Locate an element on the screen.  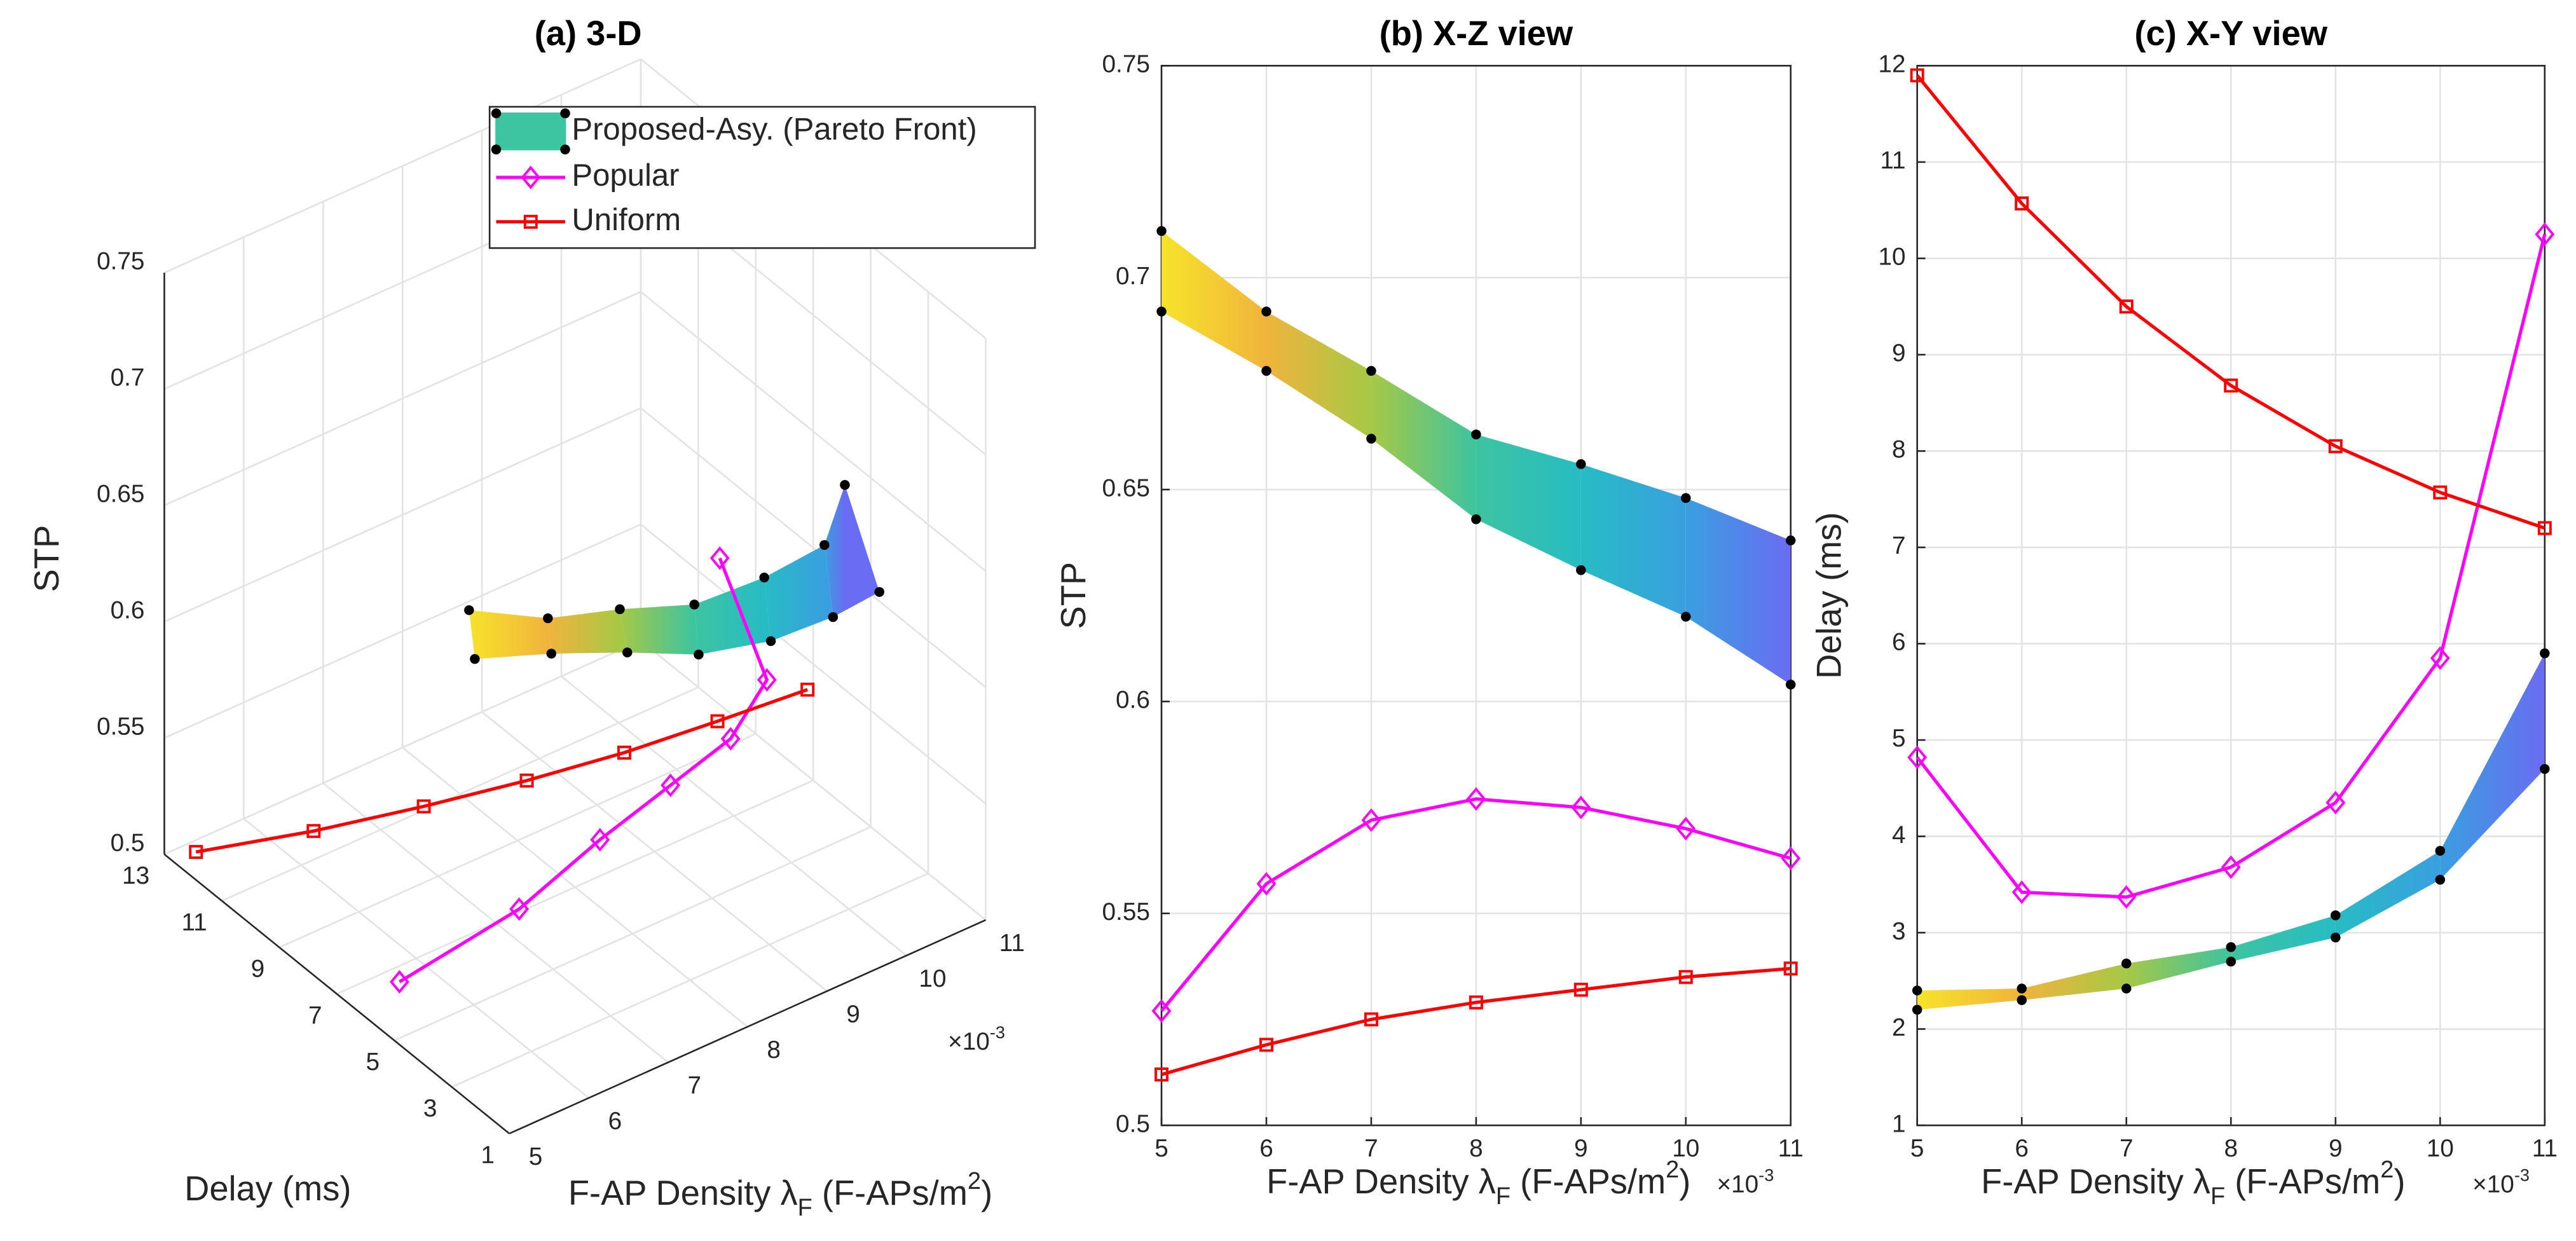
x-tick-label: 11 is located at coordinates (1791, 1149).